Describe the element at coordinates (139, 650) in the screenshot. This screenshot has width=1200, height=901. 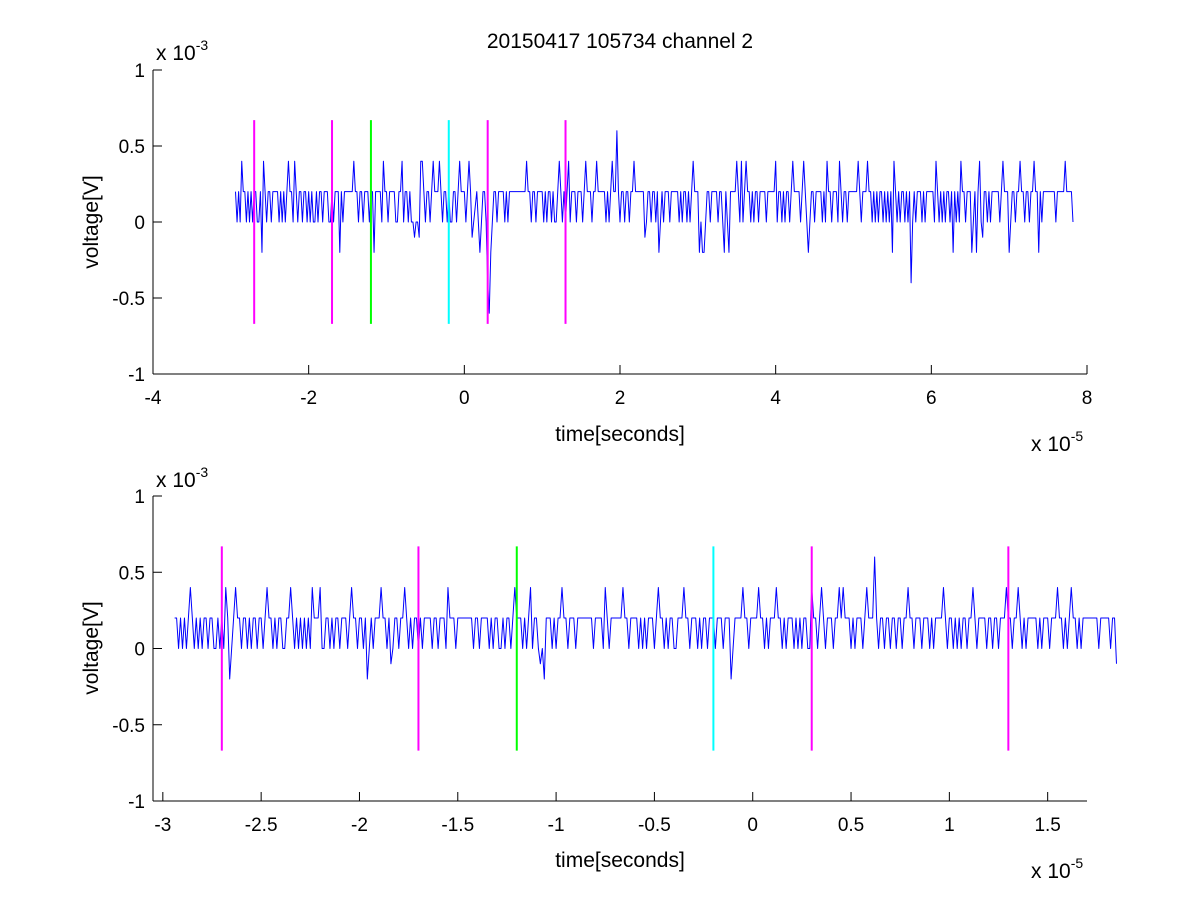
I see `bottom-y-tick-label-2: 0` at that location.